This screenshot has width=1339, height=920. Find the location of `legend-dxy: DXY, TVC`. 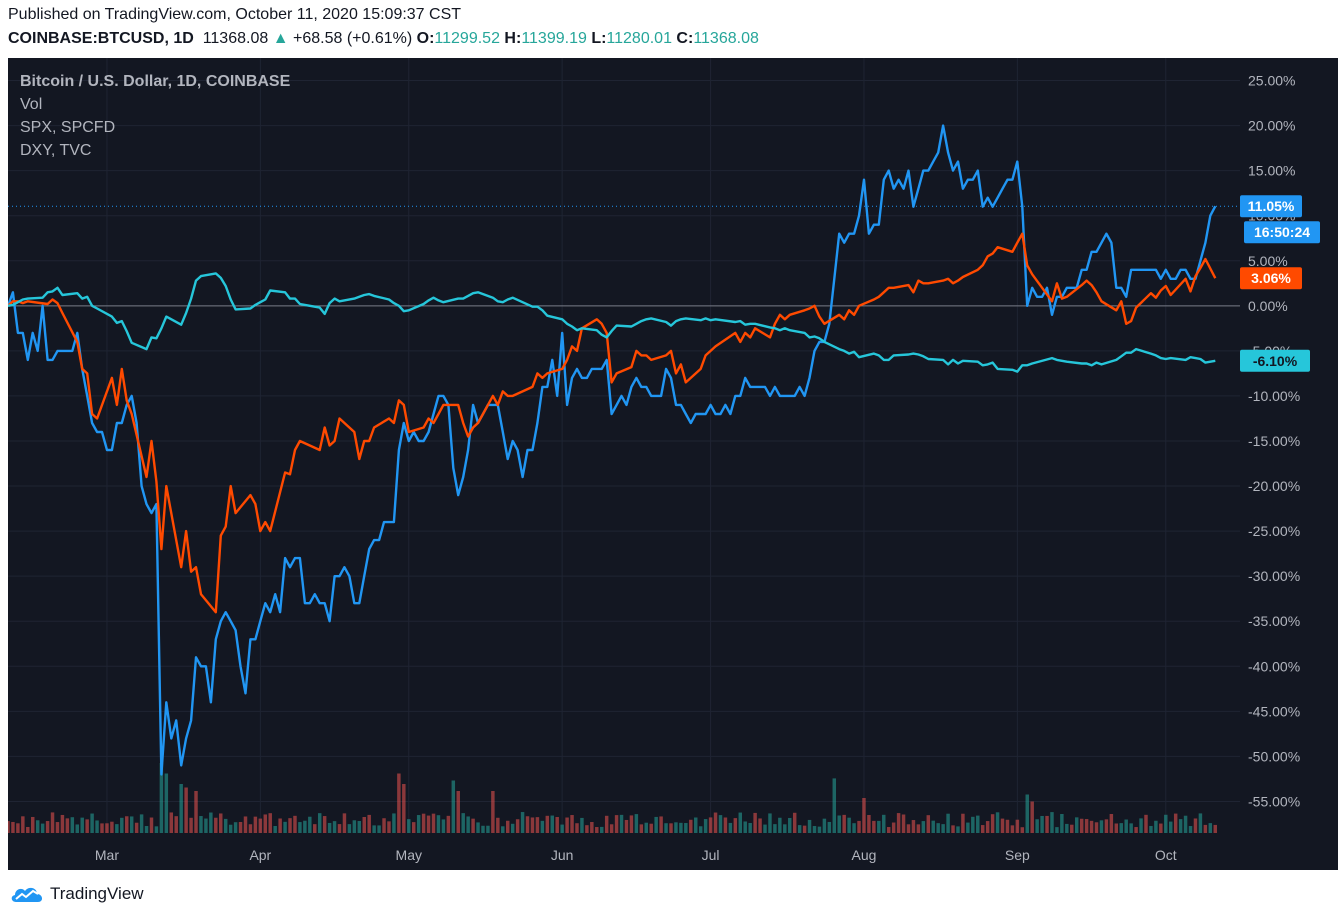

legend-dxy: DXY, TVC is located at coordinates (56, 150).